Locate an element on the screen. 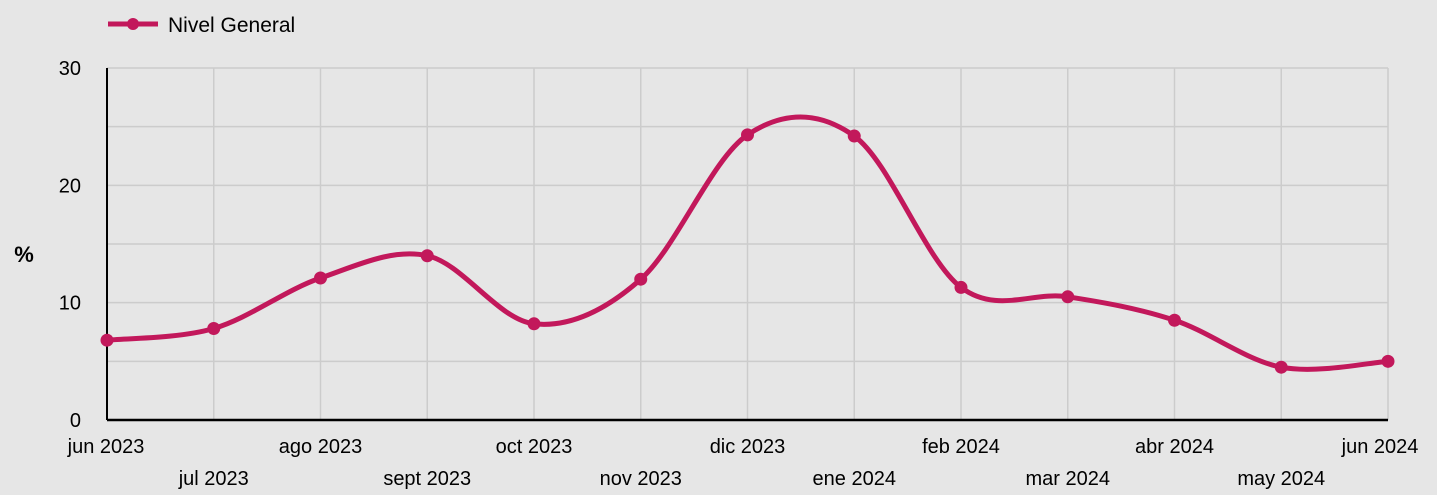 The height and width of the screenshot is (495, 1437). x-tick-label: may 2024 is located at coordinates (1281, 479).